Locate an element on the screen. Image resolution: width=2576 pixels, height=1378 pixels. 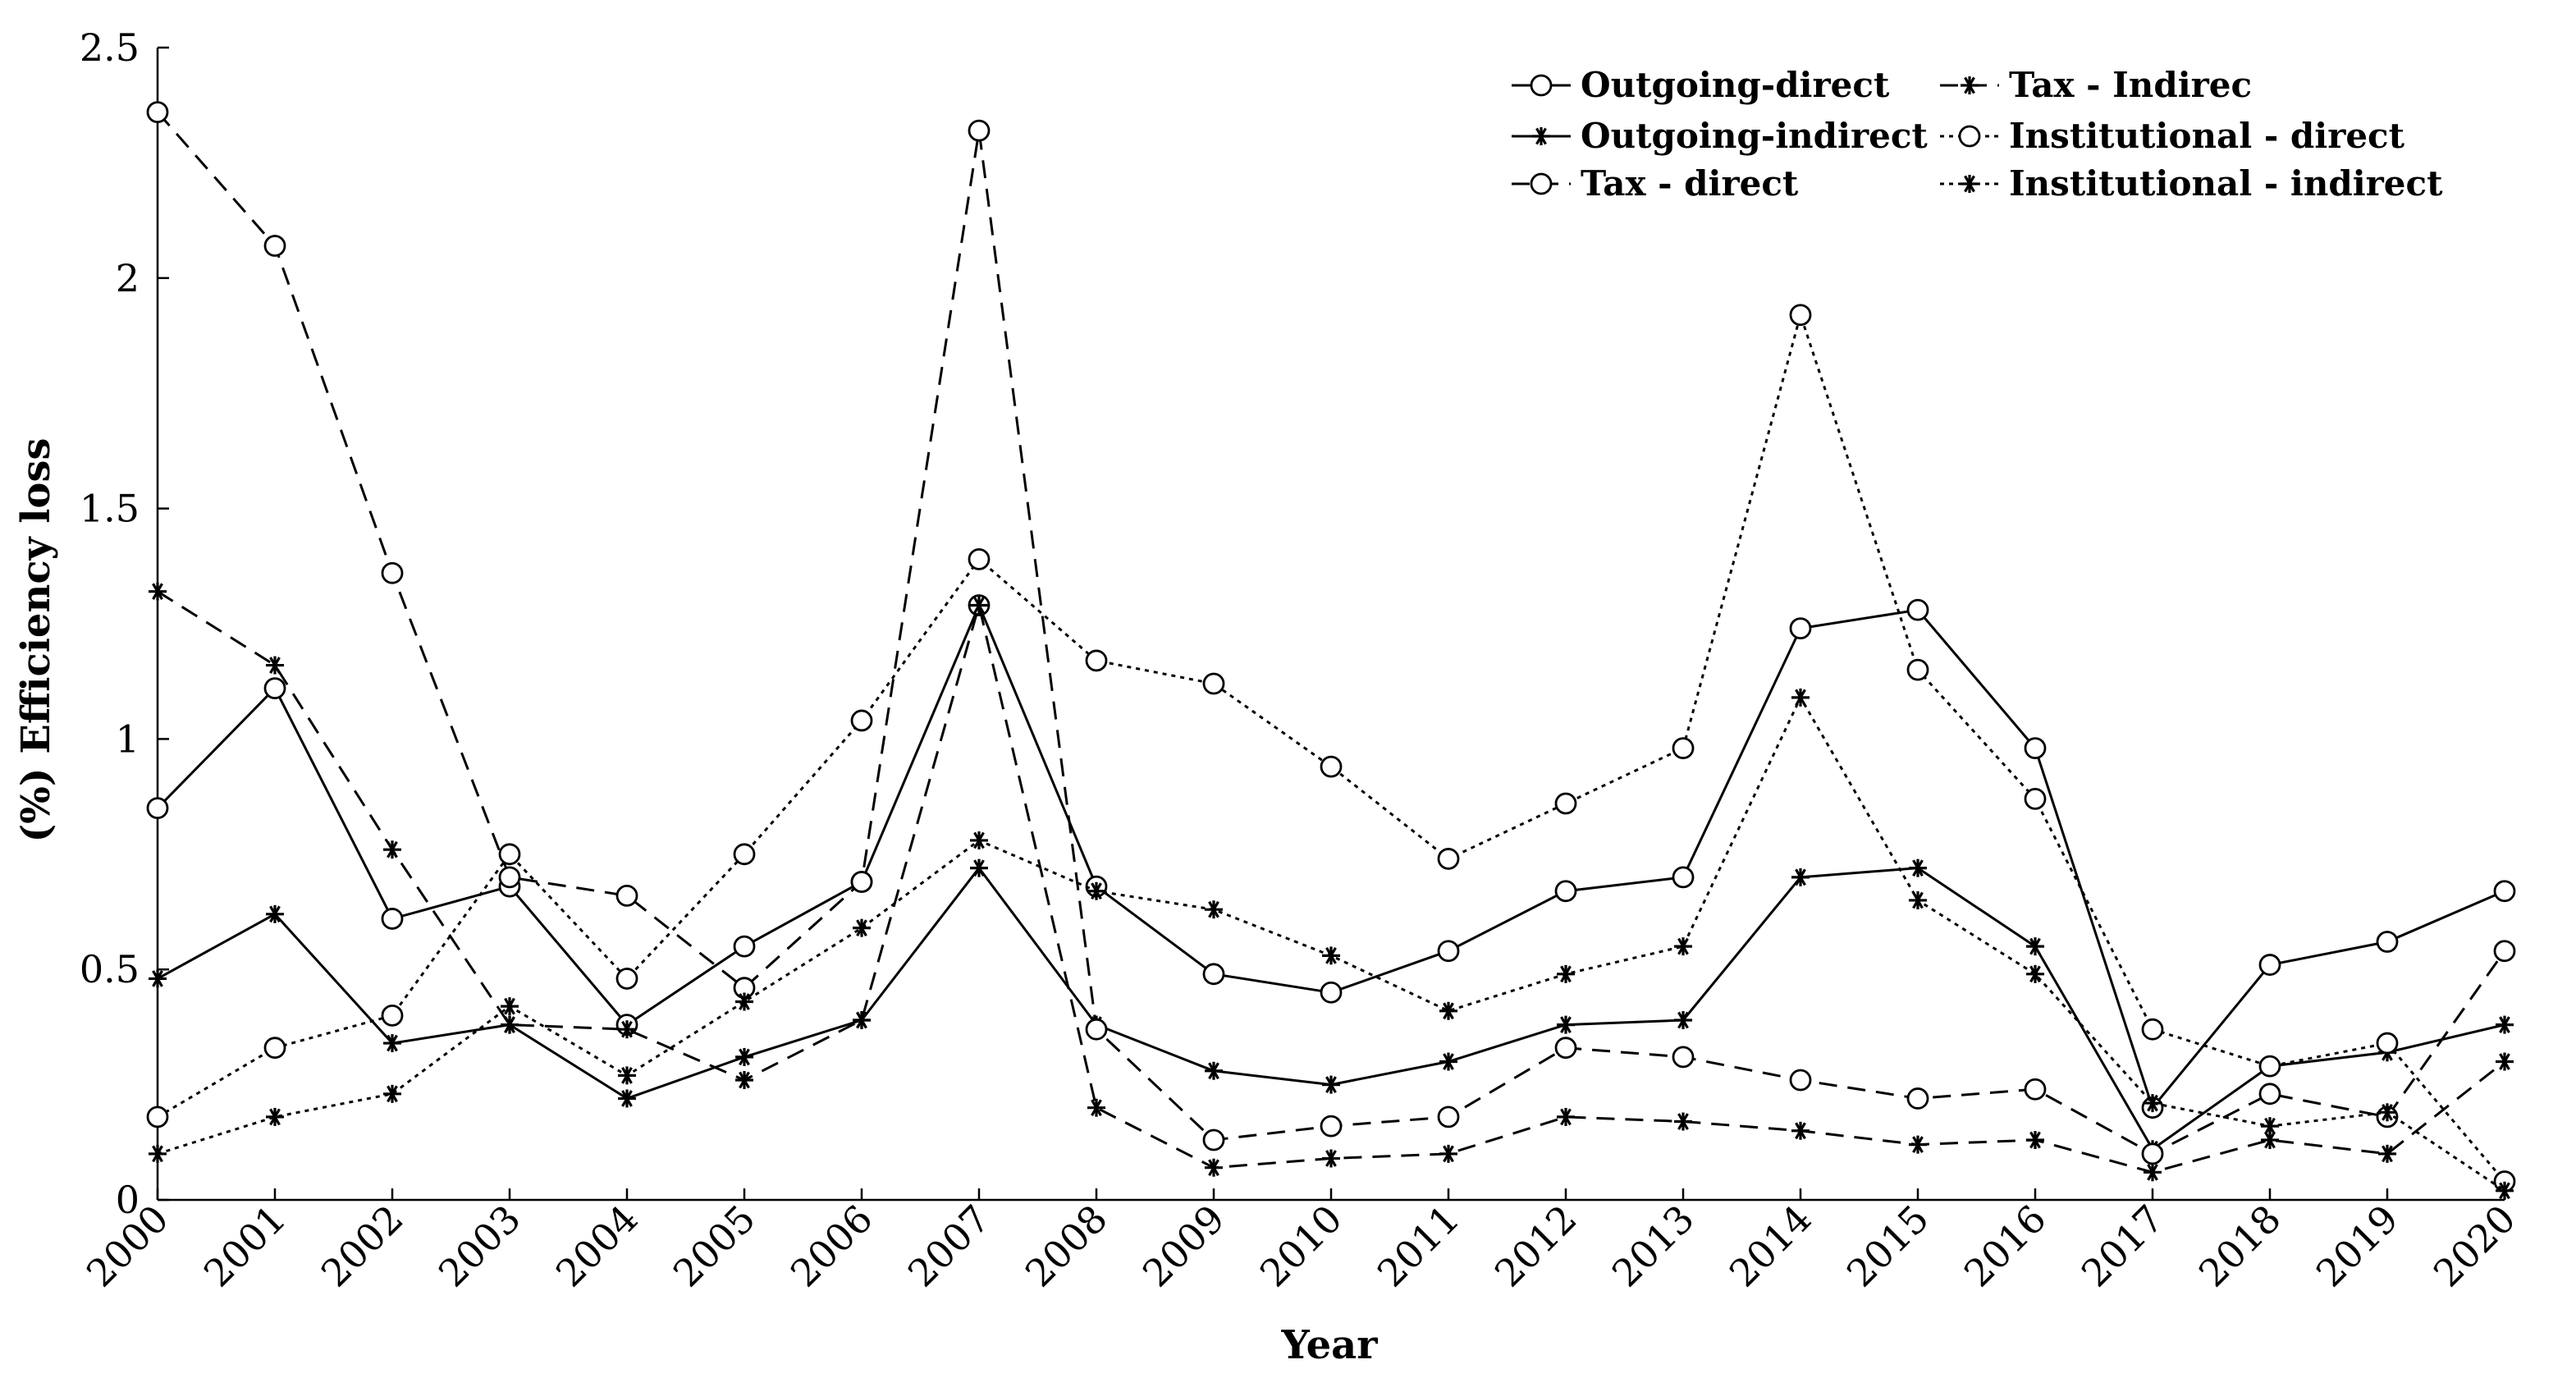
x-tick-label: 2003 is located at coordinates (479, 1247).